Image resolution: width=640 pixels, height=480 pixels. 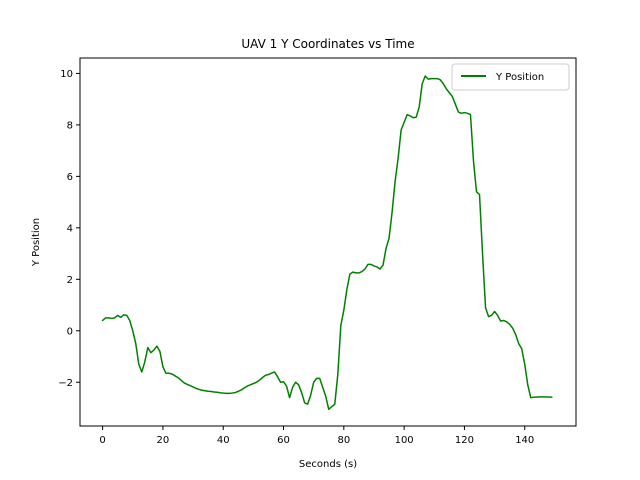 What do you see at coordinates (70, 331) in the screenshot?
I see `y-tick-label: 0` at bounding box center [70, 331].